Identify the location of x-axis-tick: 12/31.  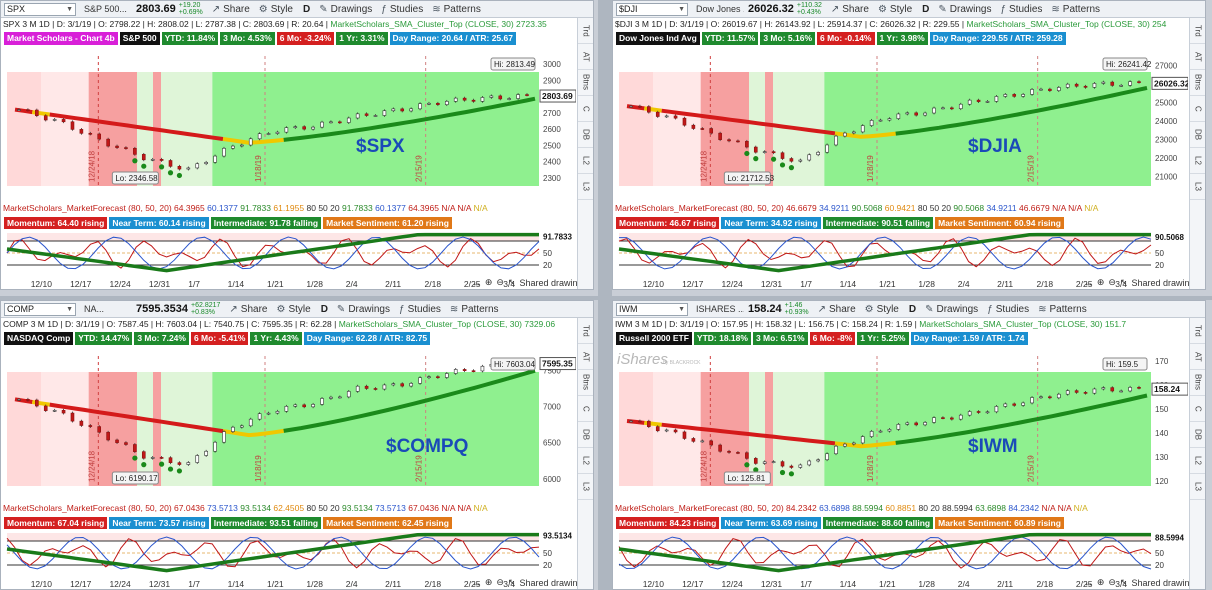
(160, 284).